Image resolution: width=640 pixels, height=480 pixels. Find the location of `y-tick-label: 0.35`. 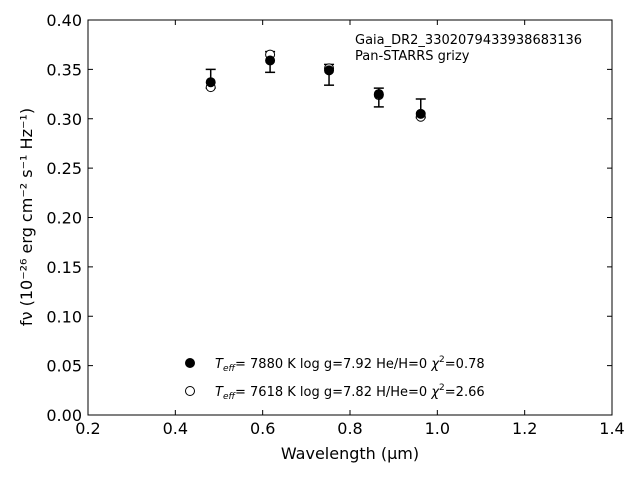

y-tick-label: 0.35 is located at coordinates (64, 69).